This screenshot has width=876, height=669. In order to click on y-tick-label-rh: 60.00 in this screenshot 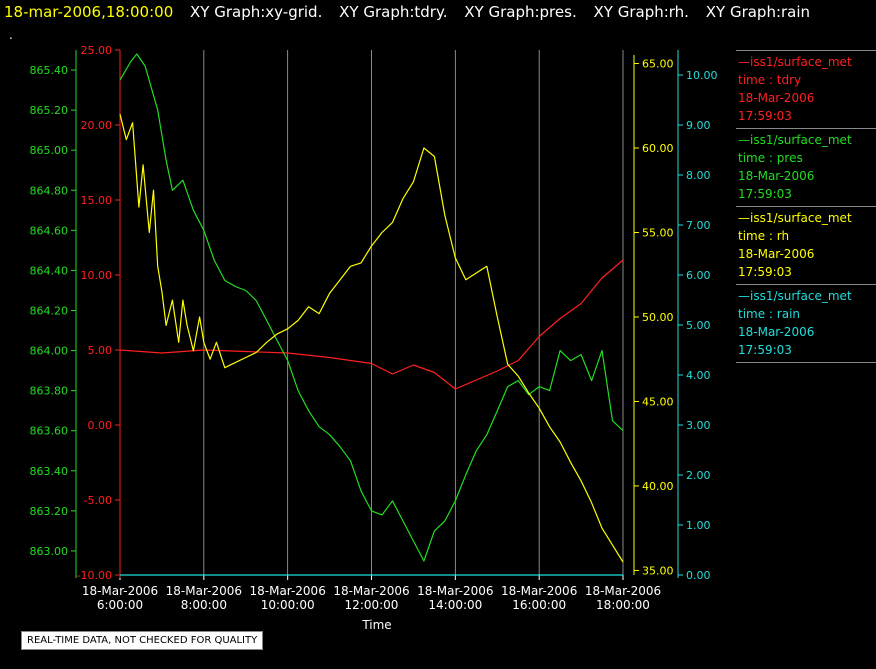, I will do `click(658, 148)`.